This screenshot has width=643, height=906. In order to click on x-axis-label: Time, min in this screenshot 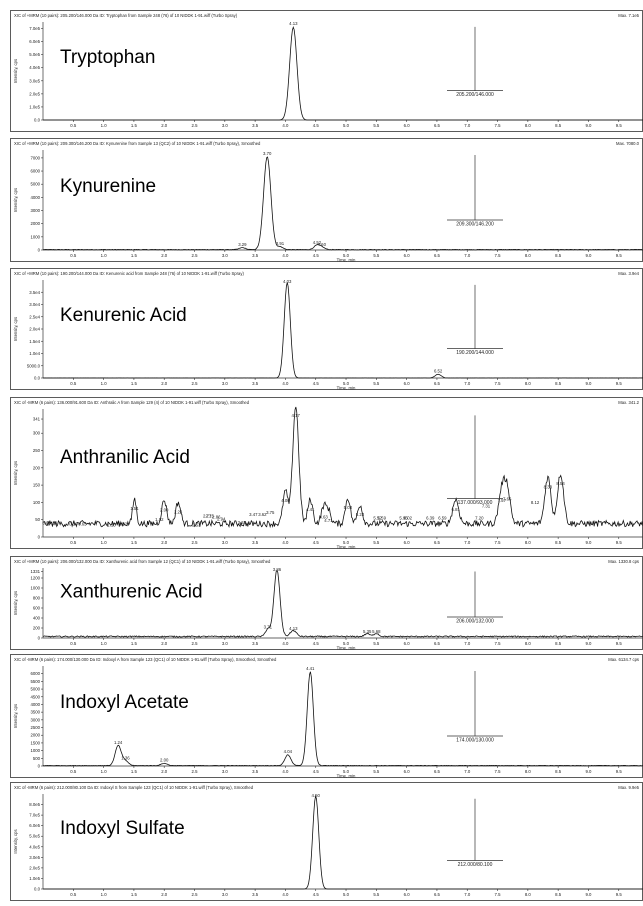, I will do `click(346, 648)`.